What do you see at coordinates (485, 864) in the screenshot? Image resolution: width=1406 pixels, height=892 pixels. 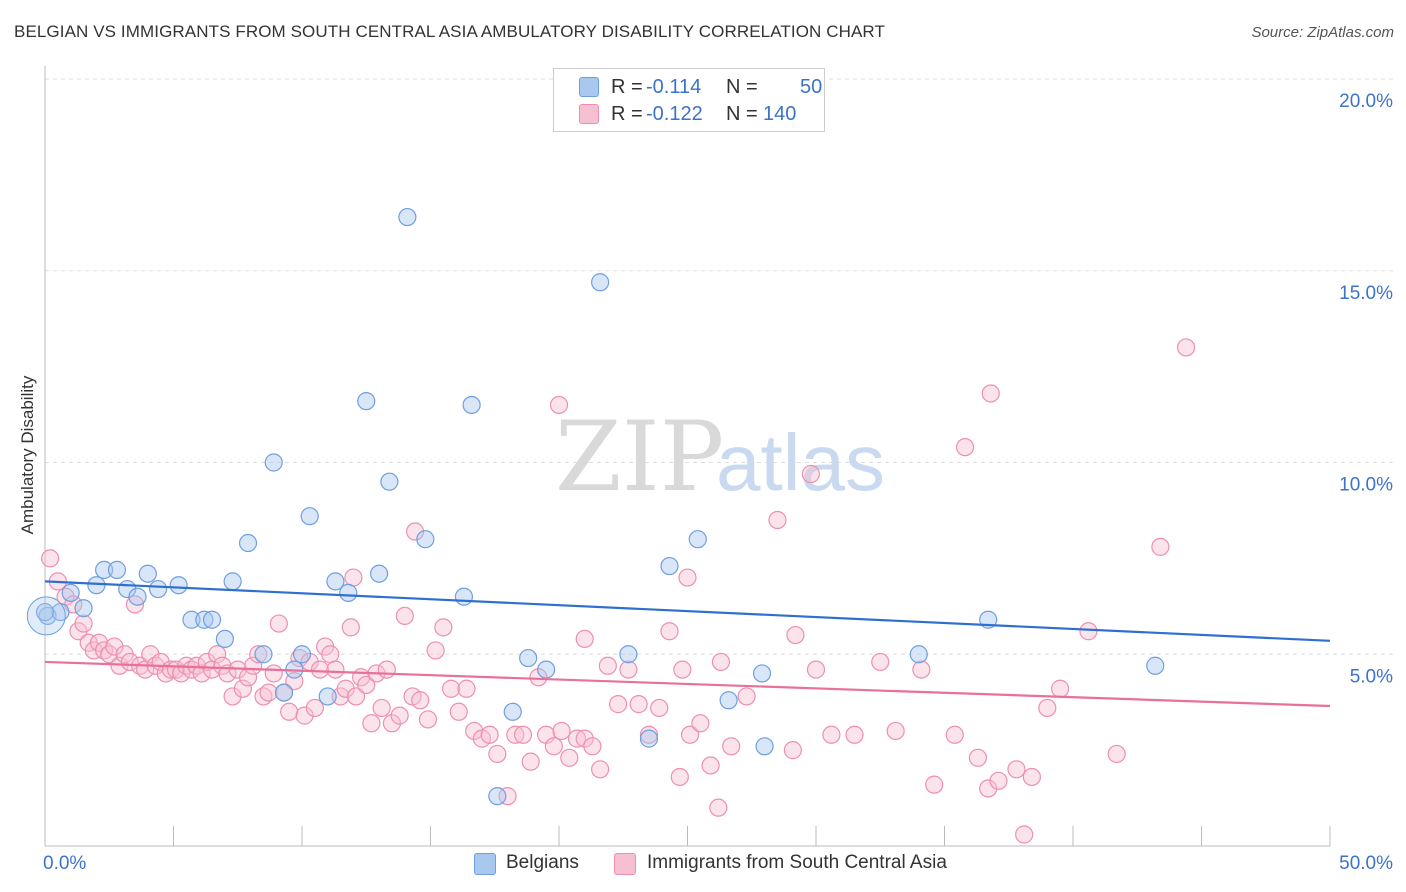 I see `belgians-legend-swatch` at bounding box center [485, 864].